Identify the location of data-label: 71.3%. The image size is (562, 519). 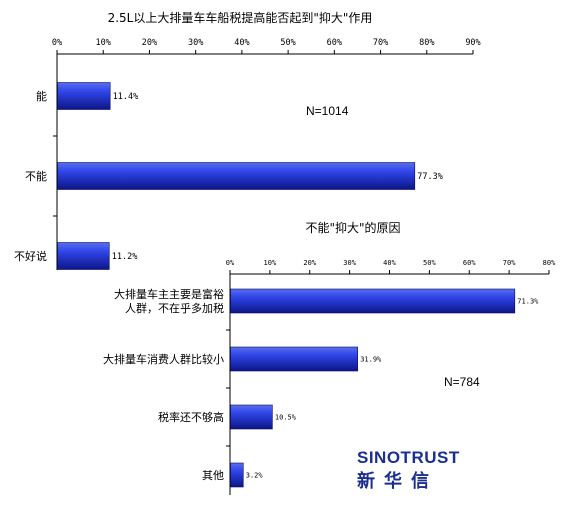
(528, 301).